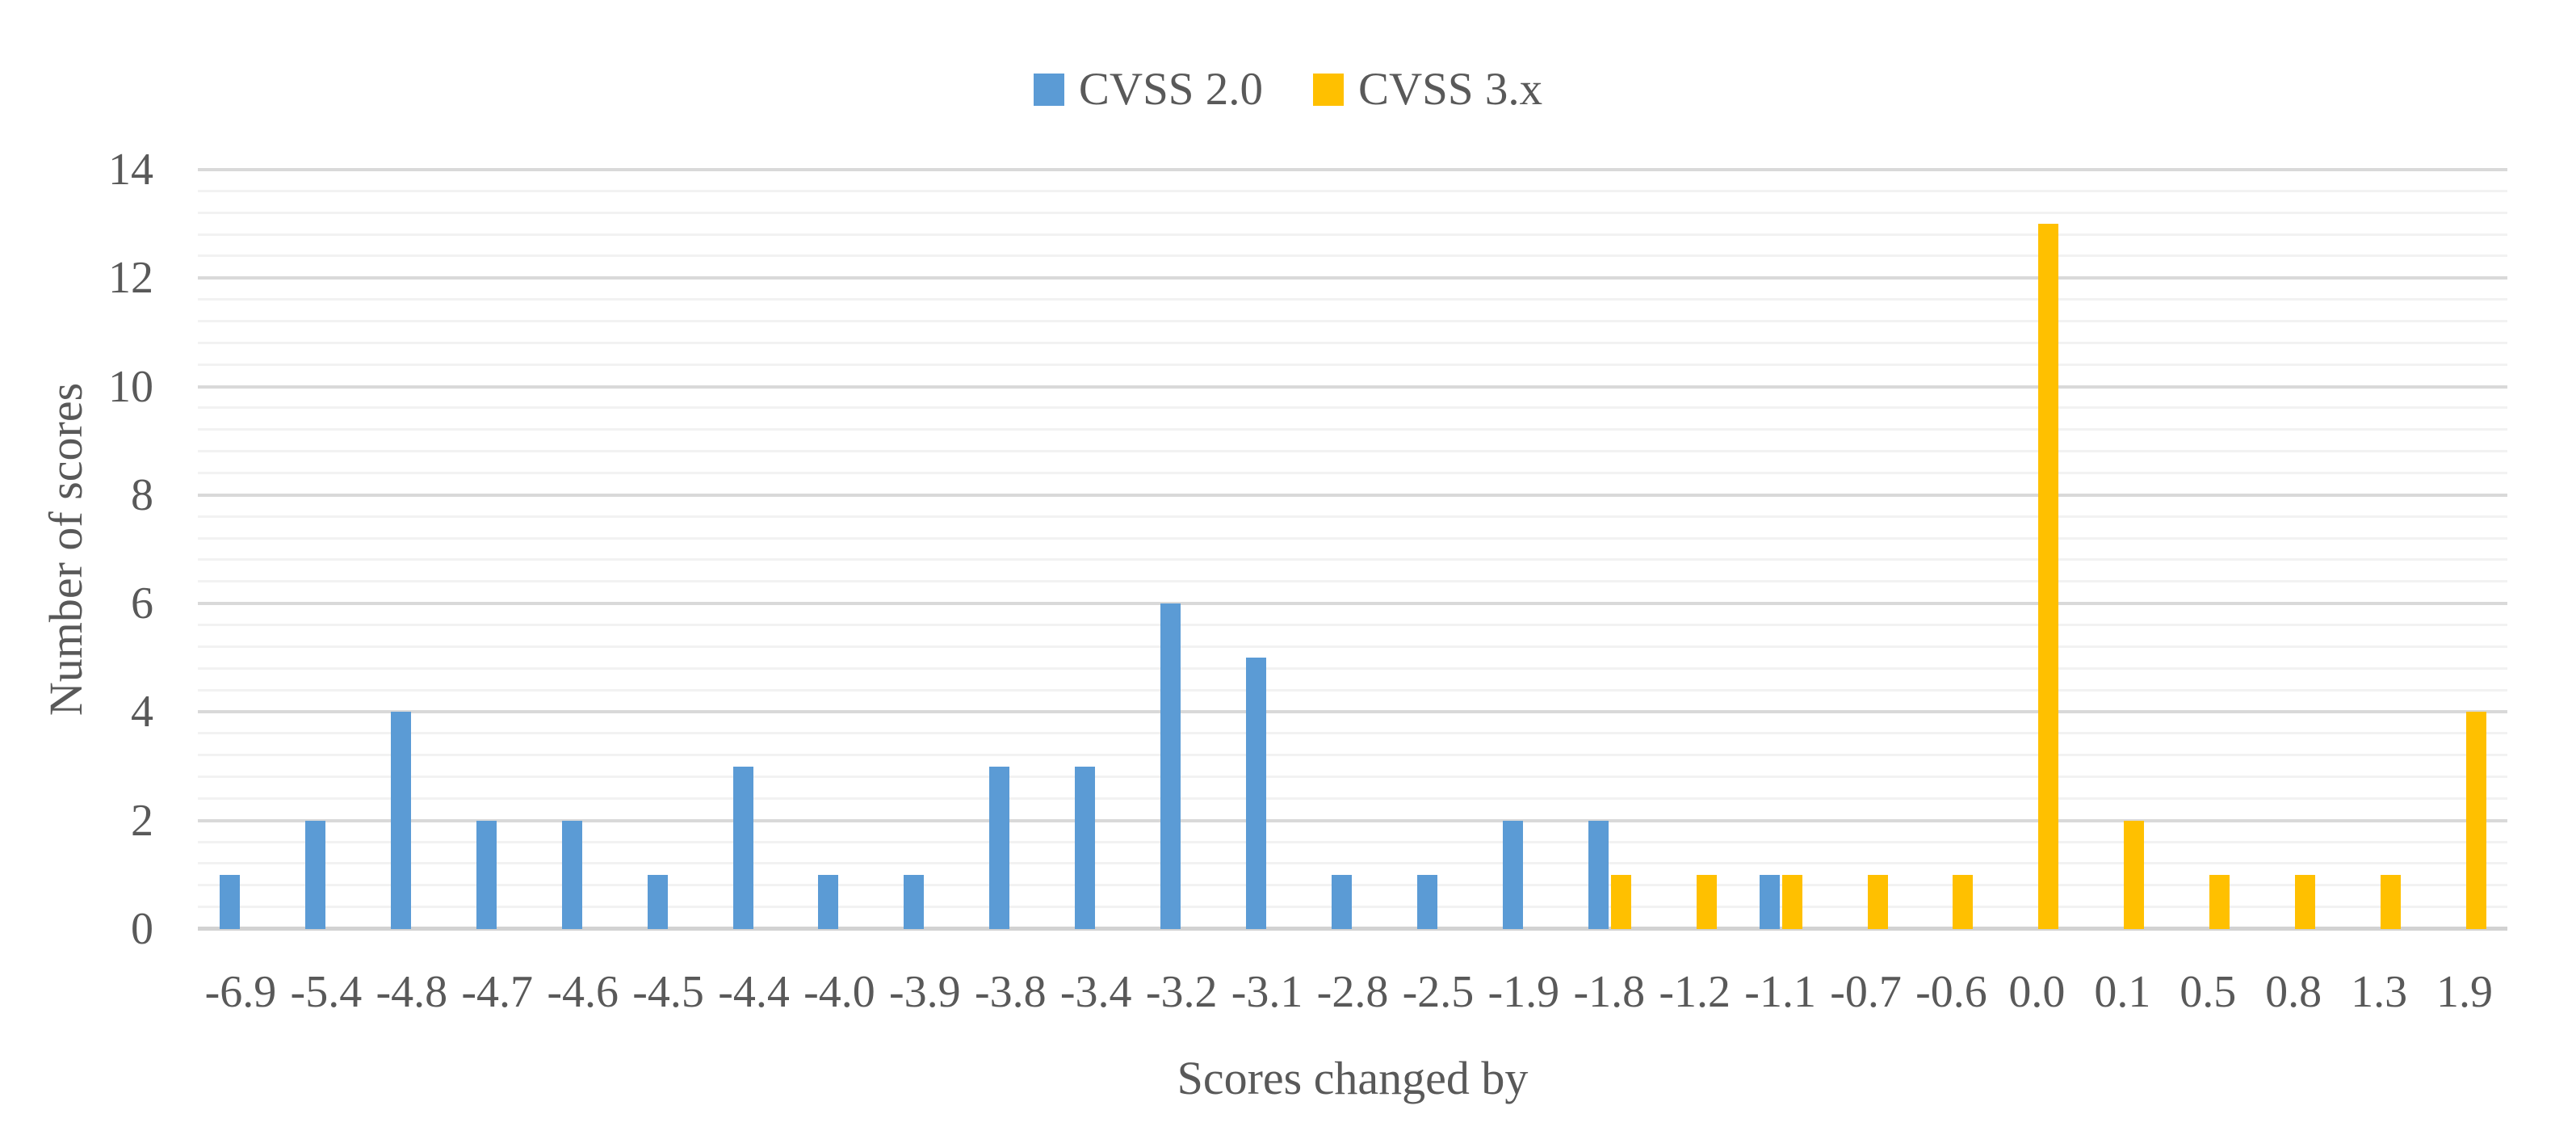 This screenshot has height=1131, width=2576. What do you see at coordinates (1792, 901) in the screenshot?
I see `bar-cvss-3-x--1.1` at bounding box center [1792, 901].